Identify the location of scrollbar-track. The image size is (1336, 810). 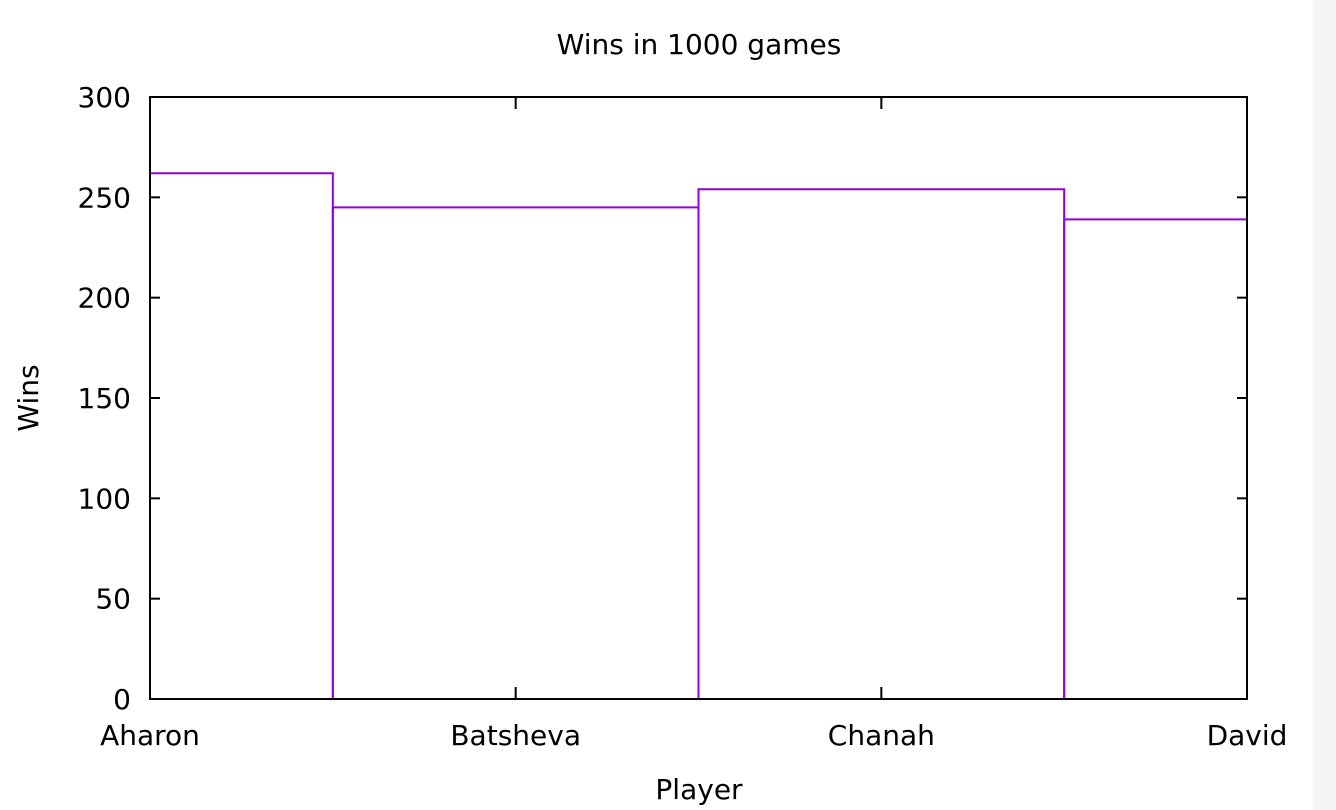
(1324, 405).